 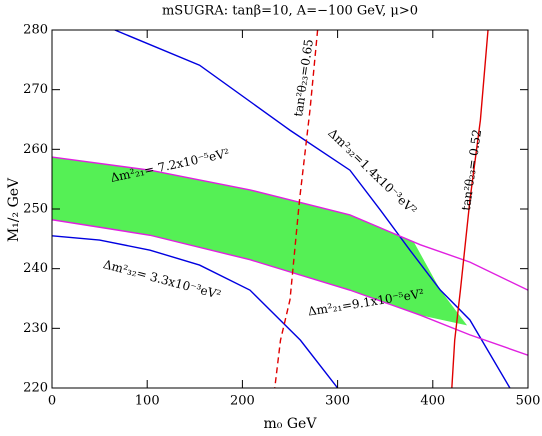 I want to click on y-tick-label: 220, so click(x=35, y=388).